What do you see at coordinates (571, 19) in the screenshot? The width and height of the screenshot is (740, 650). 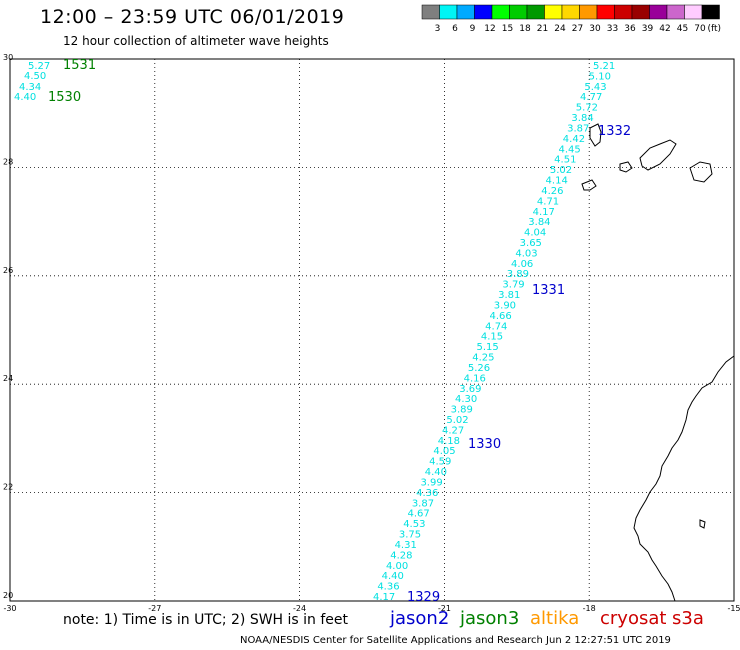 I see `color-legend: 3 6 9 12 15 18 21 24 27 30 33 36 39 42 45 70 (ft)` at bounding box center [571, 19].